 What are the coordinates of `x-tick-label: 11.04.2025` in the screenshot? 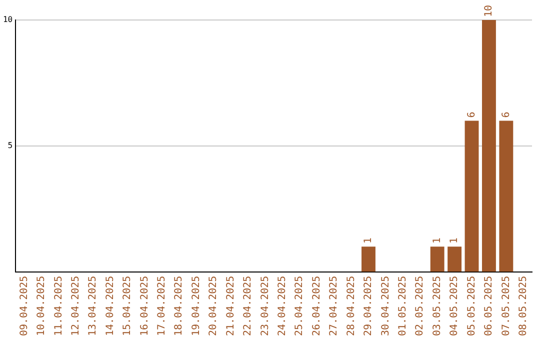 It's located at (58, 306).